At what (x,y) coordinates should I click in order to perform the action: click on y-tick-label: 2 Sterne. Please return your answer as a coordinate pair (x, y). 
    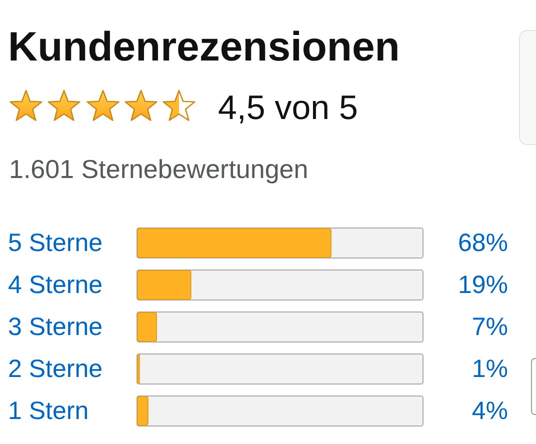
    Looking at the image, I should click on (55, 369).